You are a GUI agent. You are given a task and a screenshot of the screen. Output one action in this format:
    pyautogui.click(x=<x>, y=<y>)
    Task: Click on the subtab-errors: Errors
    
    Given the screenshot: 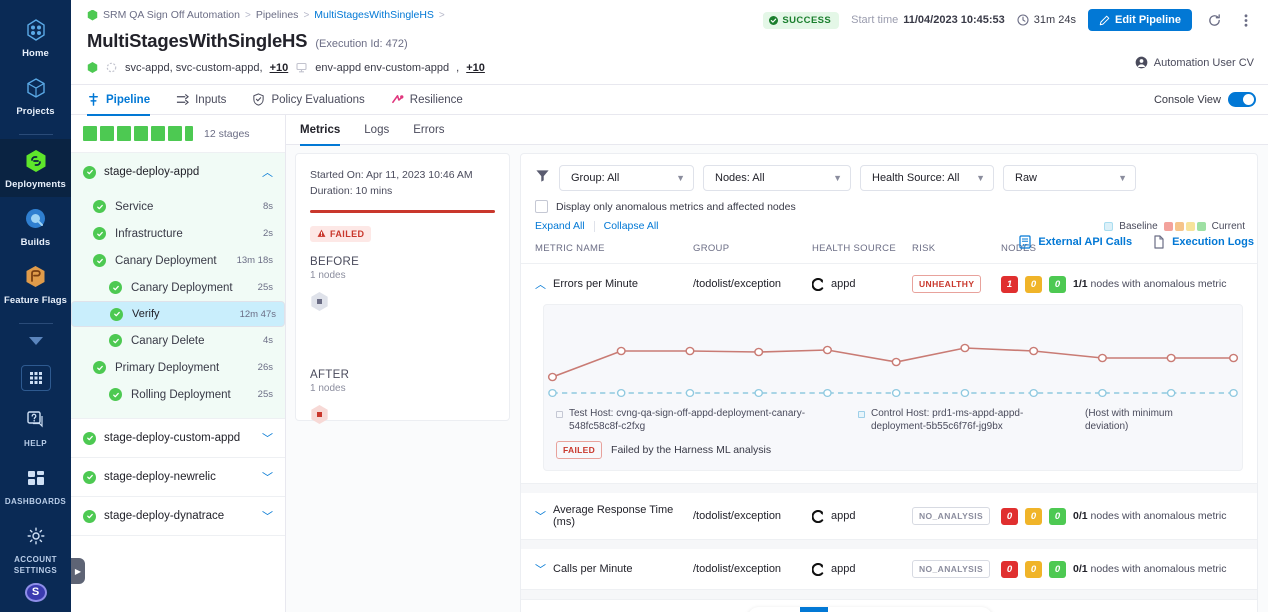 What is the action you would take?
    pyautogui.click(x=428, y=130)
    